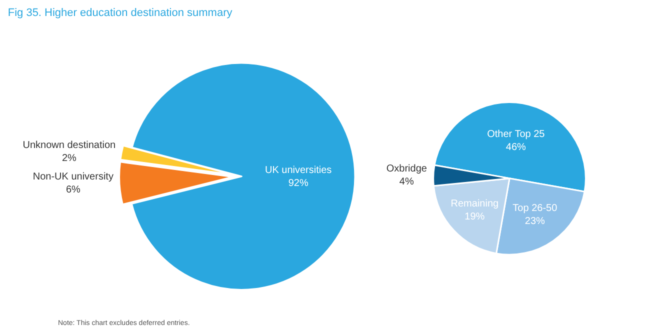 Image resolution: width=655 pixels, height=335 pixels. Describe the element at coordinates (298, 170) in the screenshot. I see `slice-label: UK universities` at that location.